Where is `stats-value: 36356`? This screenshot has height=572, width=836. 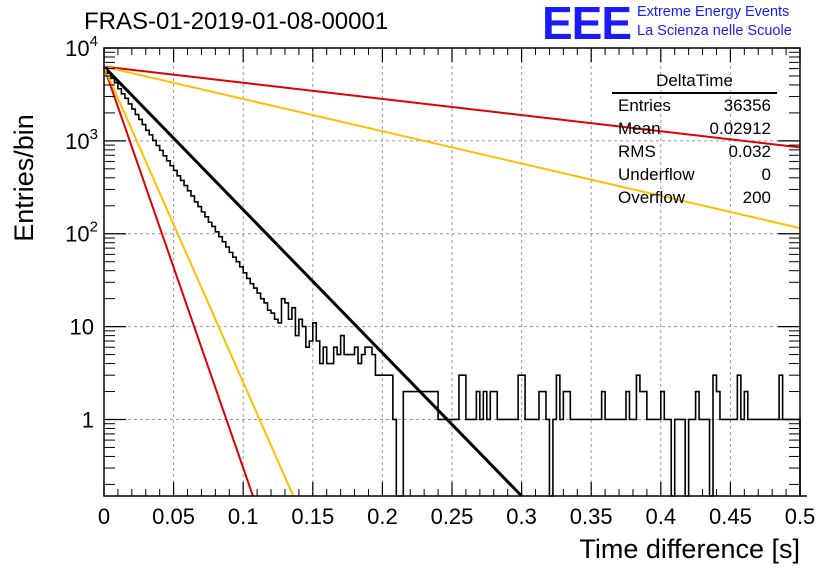
stats-value: 36356 is located at coordinates (747, 105).